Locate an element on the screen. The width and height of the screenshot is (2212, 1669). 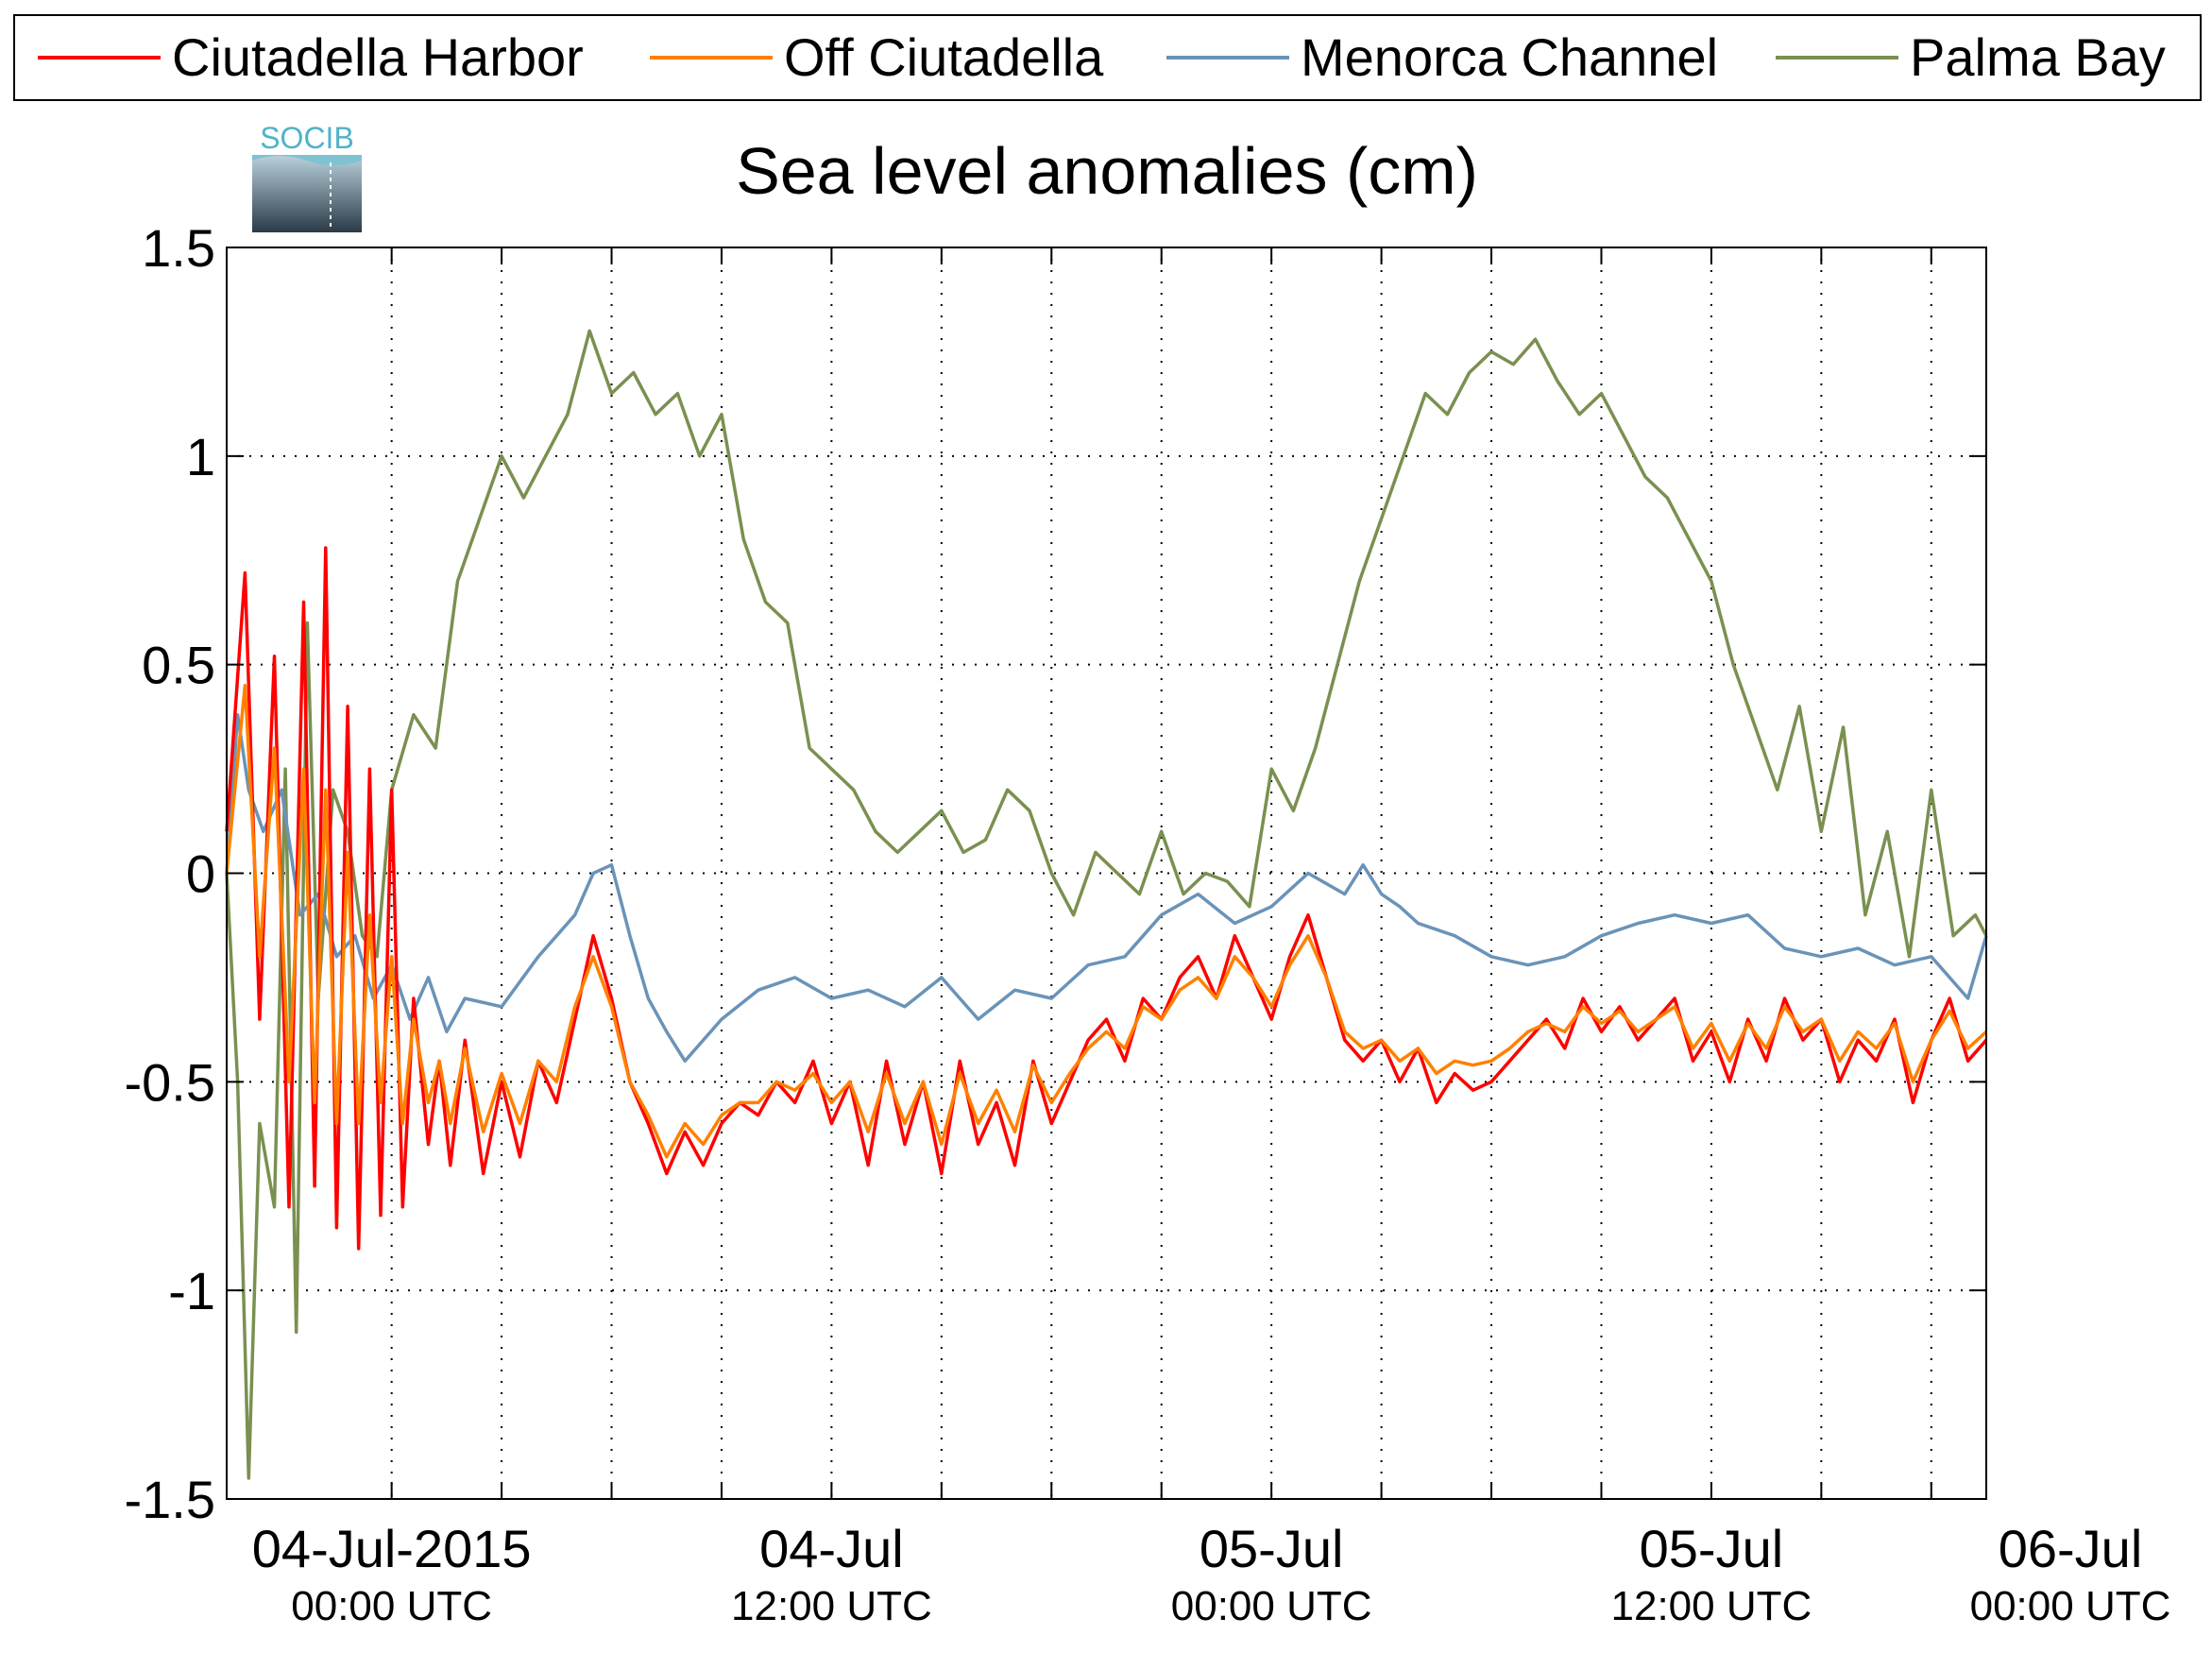
y-tick-label: 1 is located at coordinates (200, 457).